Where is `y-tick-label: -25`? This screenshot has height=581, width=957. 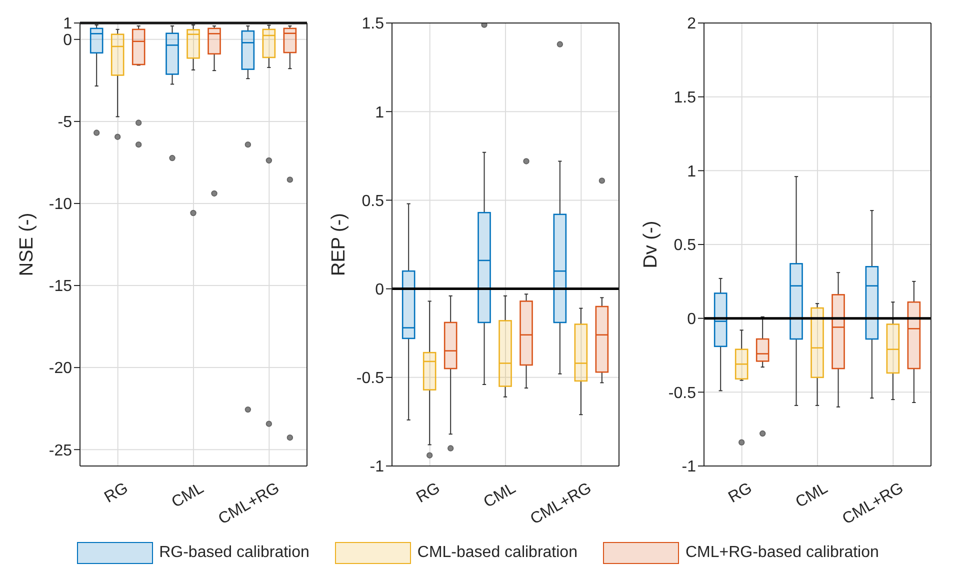 y-tick-label: -25 is located at coordinates (60, 451).